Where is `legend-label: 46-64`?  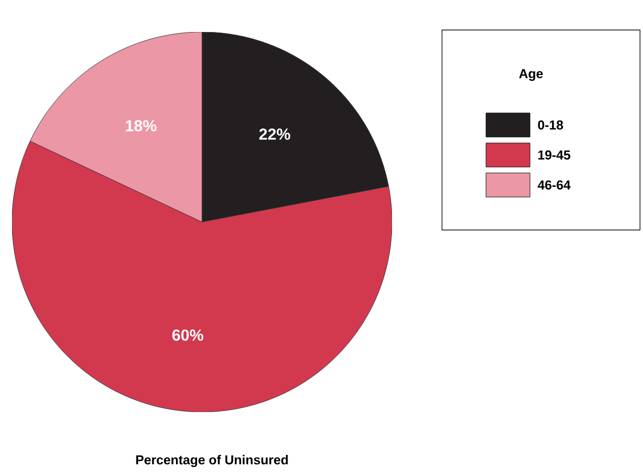
legend-label: 46-64 is located at coordinates (554, 185).